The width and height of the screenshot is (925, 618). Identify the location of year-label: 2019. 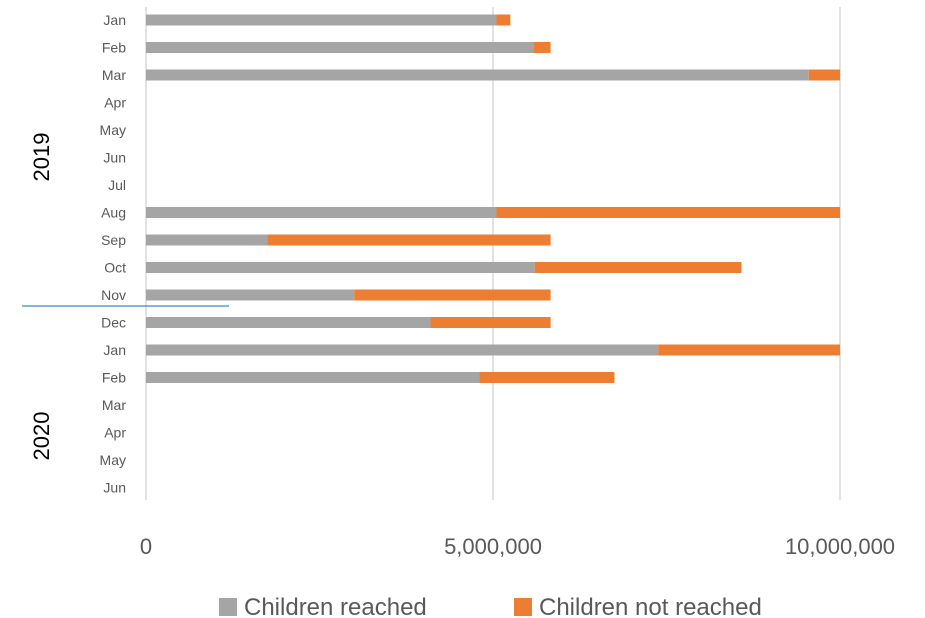
(41, 157).